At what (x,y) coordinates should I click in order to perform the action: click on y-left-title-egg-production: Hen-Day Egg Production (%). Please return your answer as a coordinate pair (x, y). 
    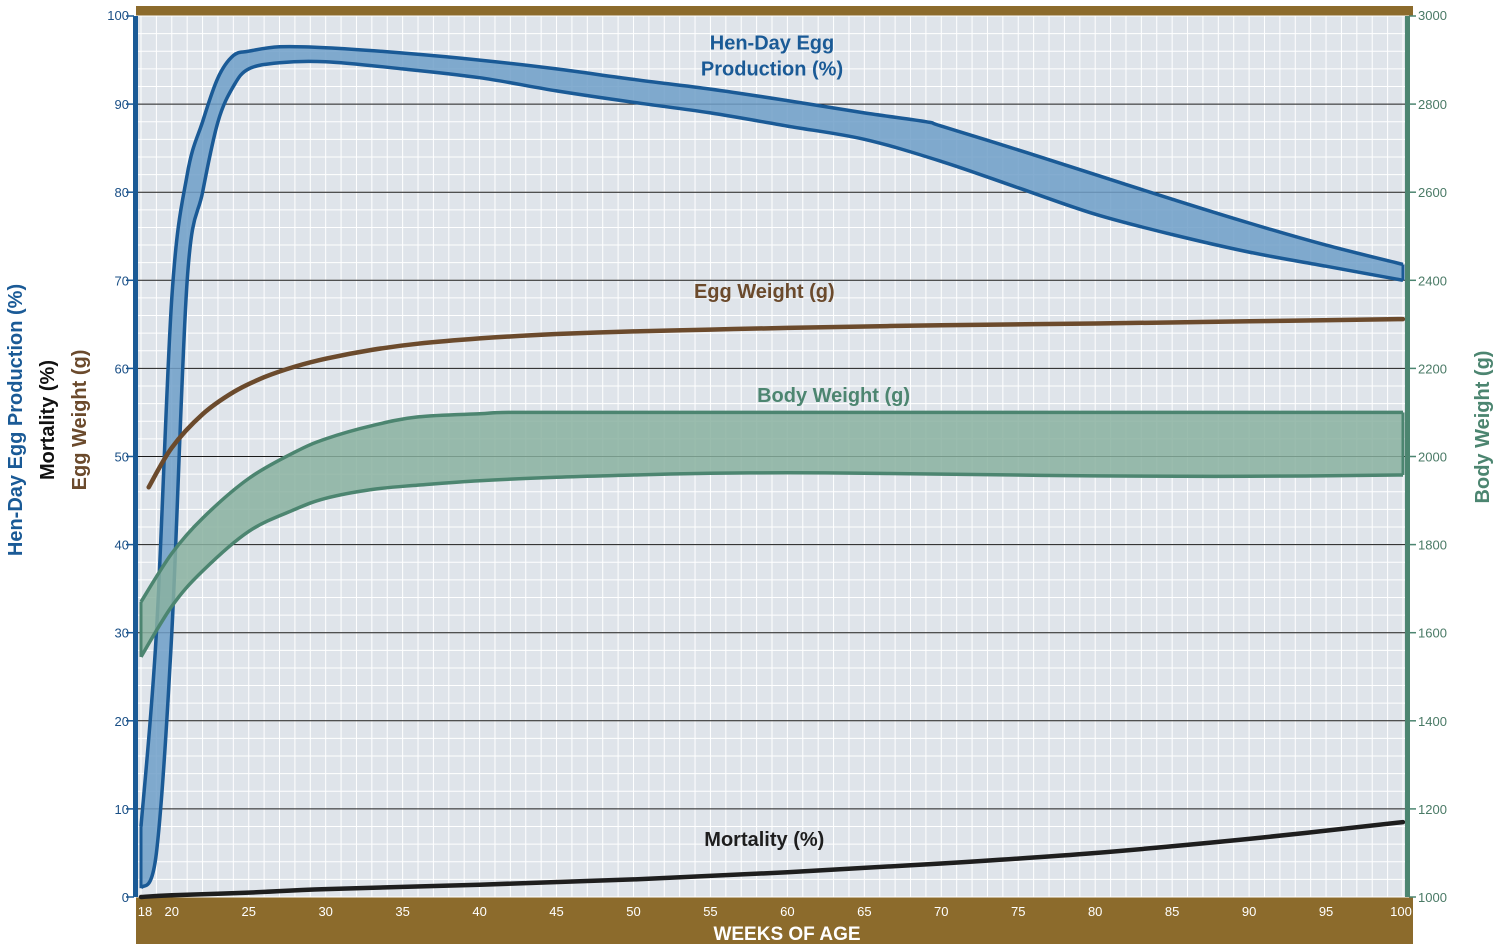
    Looking at the image, I should click on (16, 420).